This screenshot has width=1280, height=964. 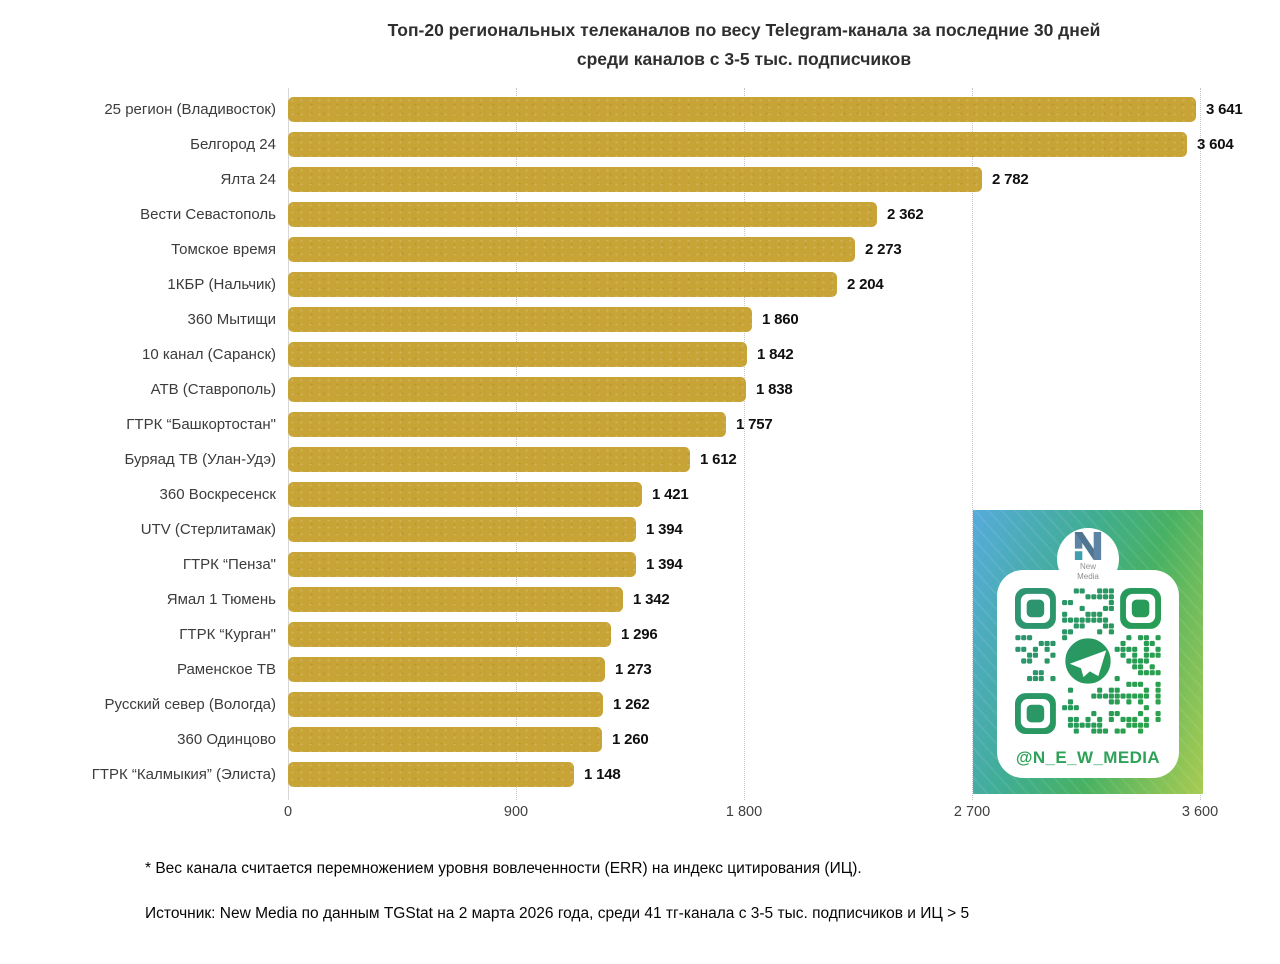 I want to click on category-label: 360 Мытищи, so click(x=231, y=319).